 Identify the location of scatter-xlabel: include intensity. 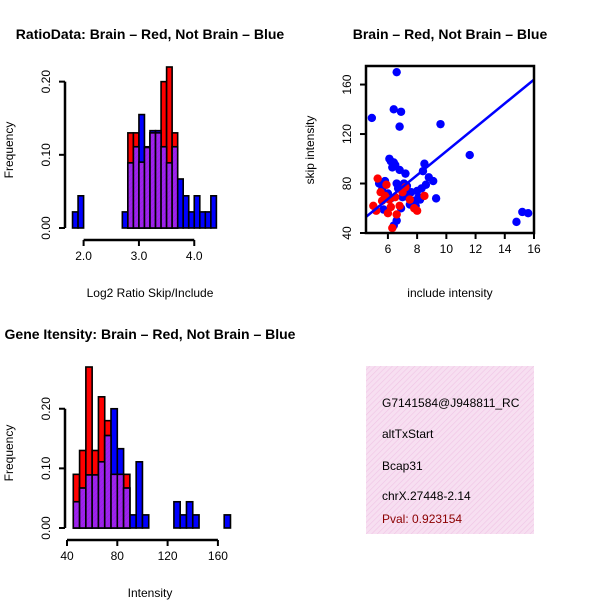
(449, 293).